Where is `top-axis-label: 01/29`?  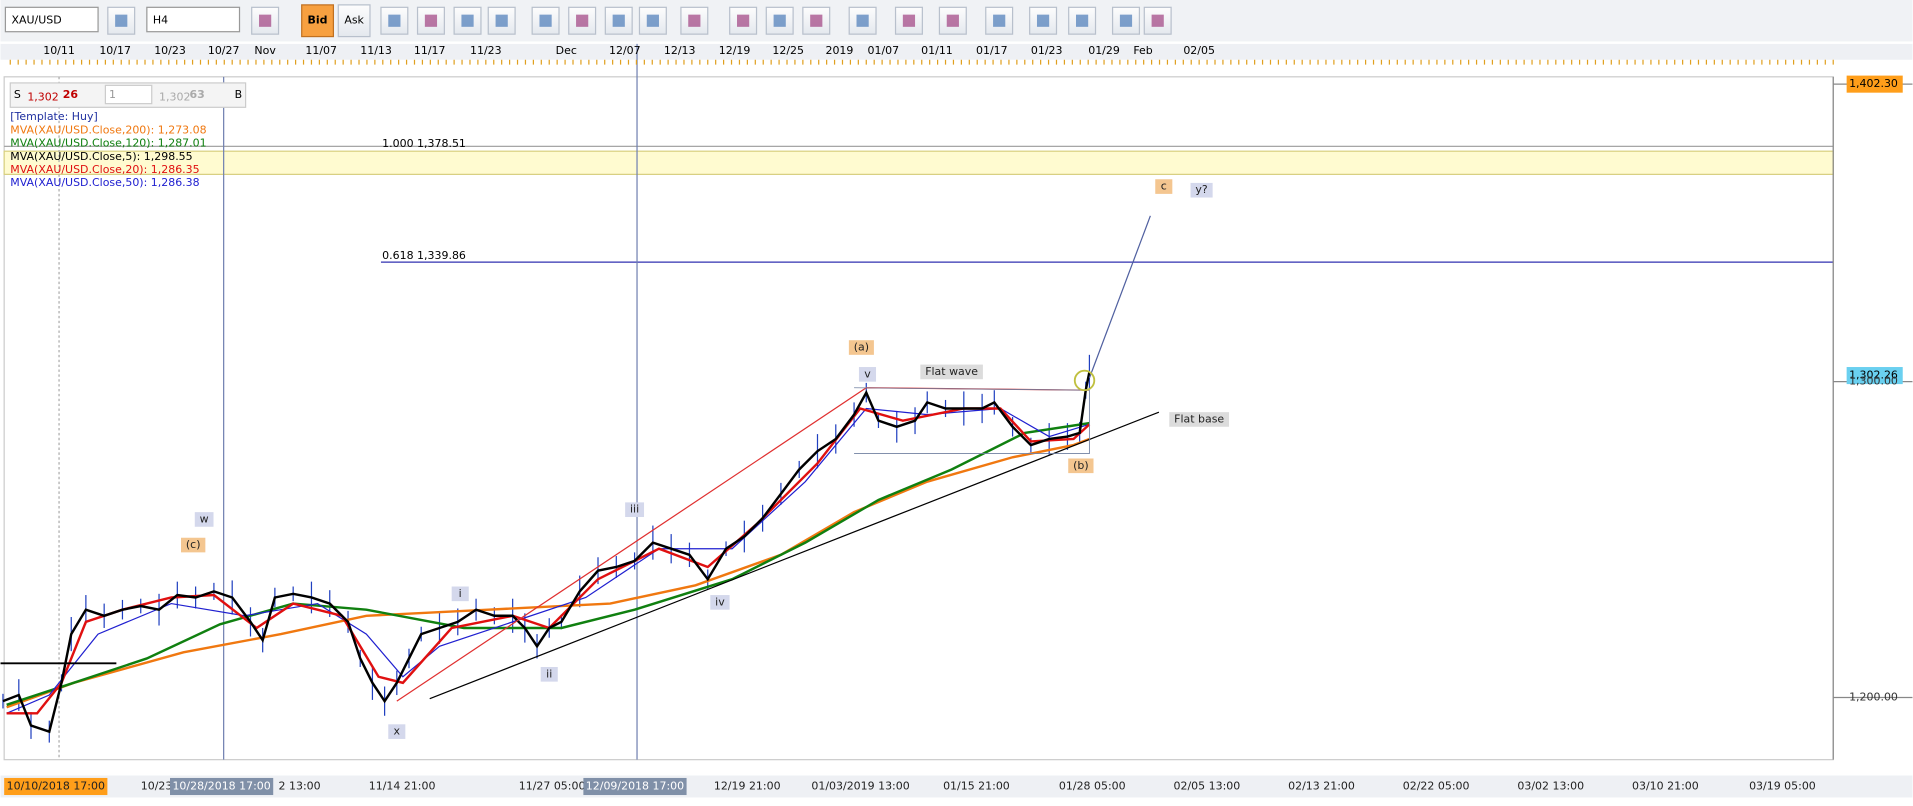
top-axis-label: 01/29 is located at coordinates (1104, 50).